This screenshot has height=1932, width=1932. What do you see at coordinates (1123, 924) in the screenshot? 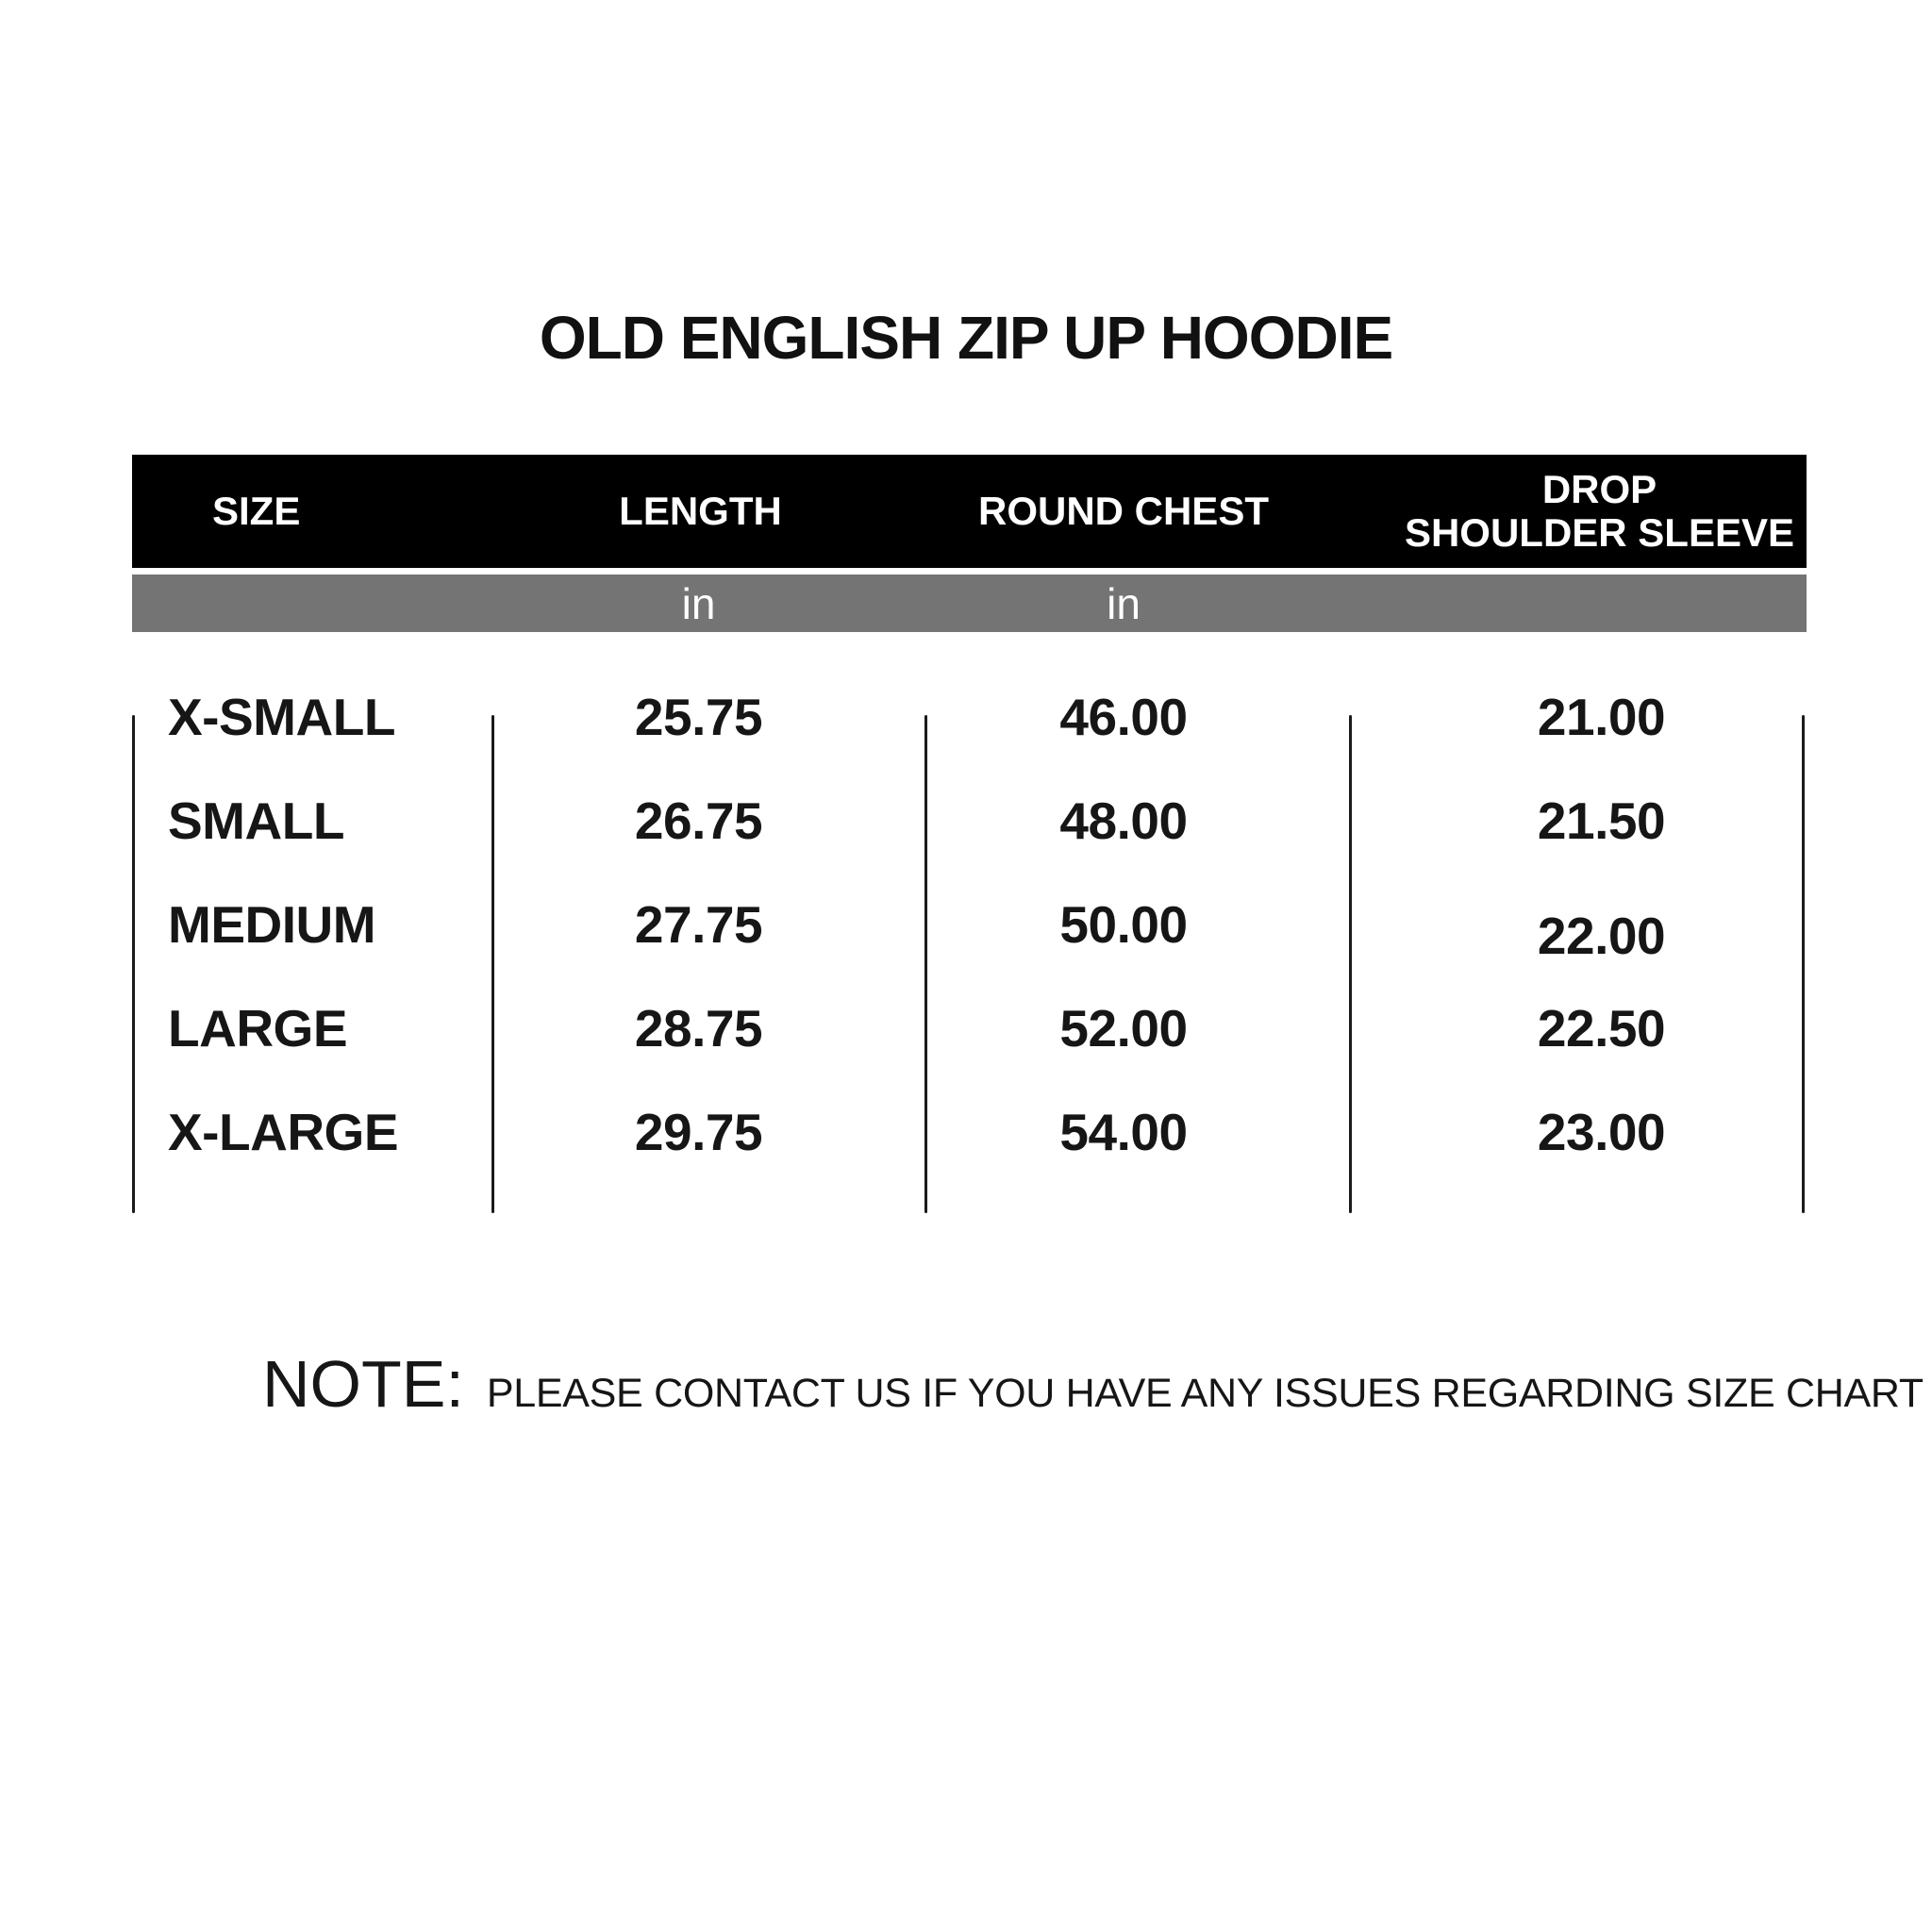
I see `round-chest-cell: 50.00` at bounding box center [1123, 924].